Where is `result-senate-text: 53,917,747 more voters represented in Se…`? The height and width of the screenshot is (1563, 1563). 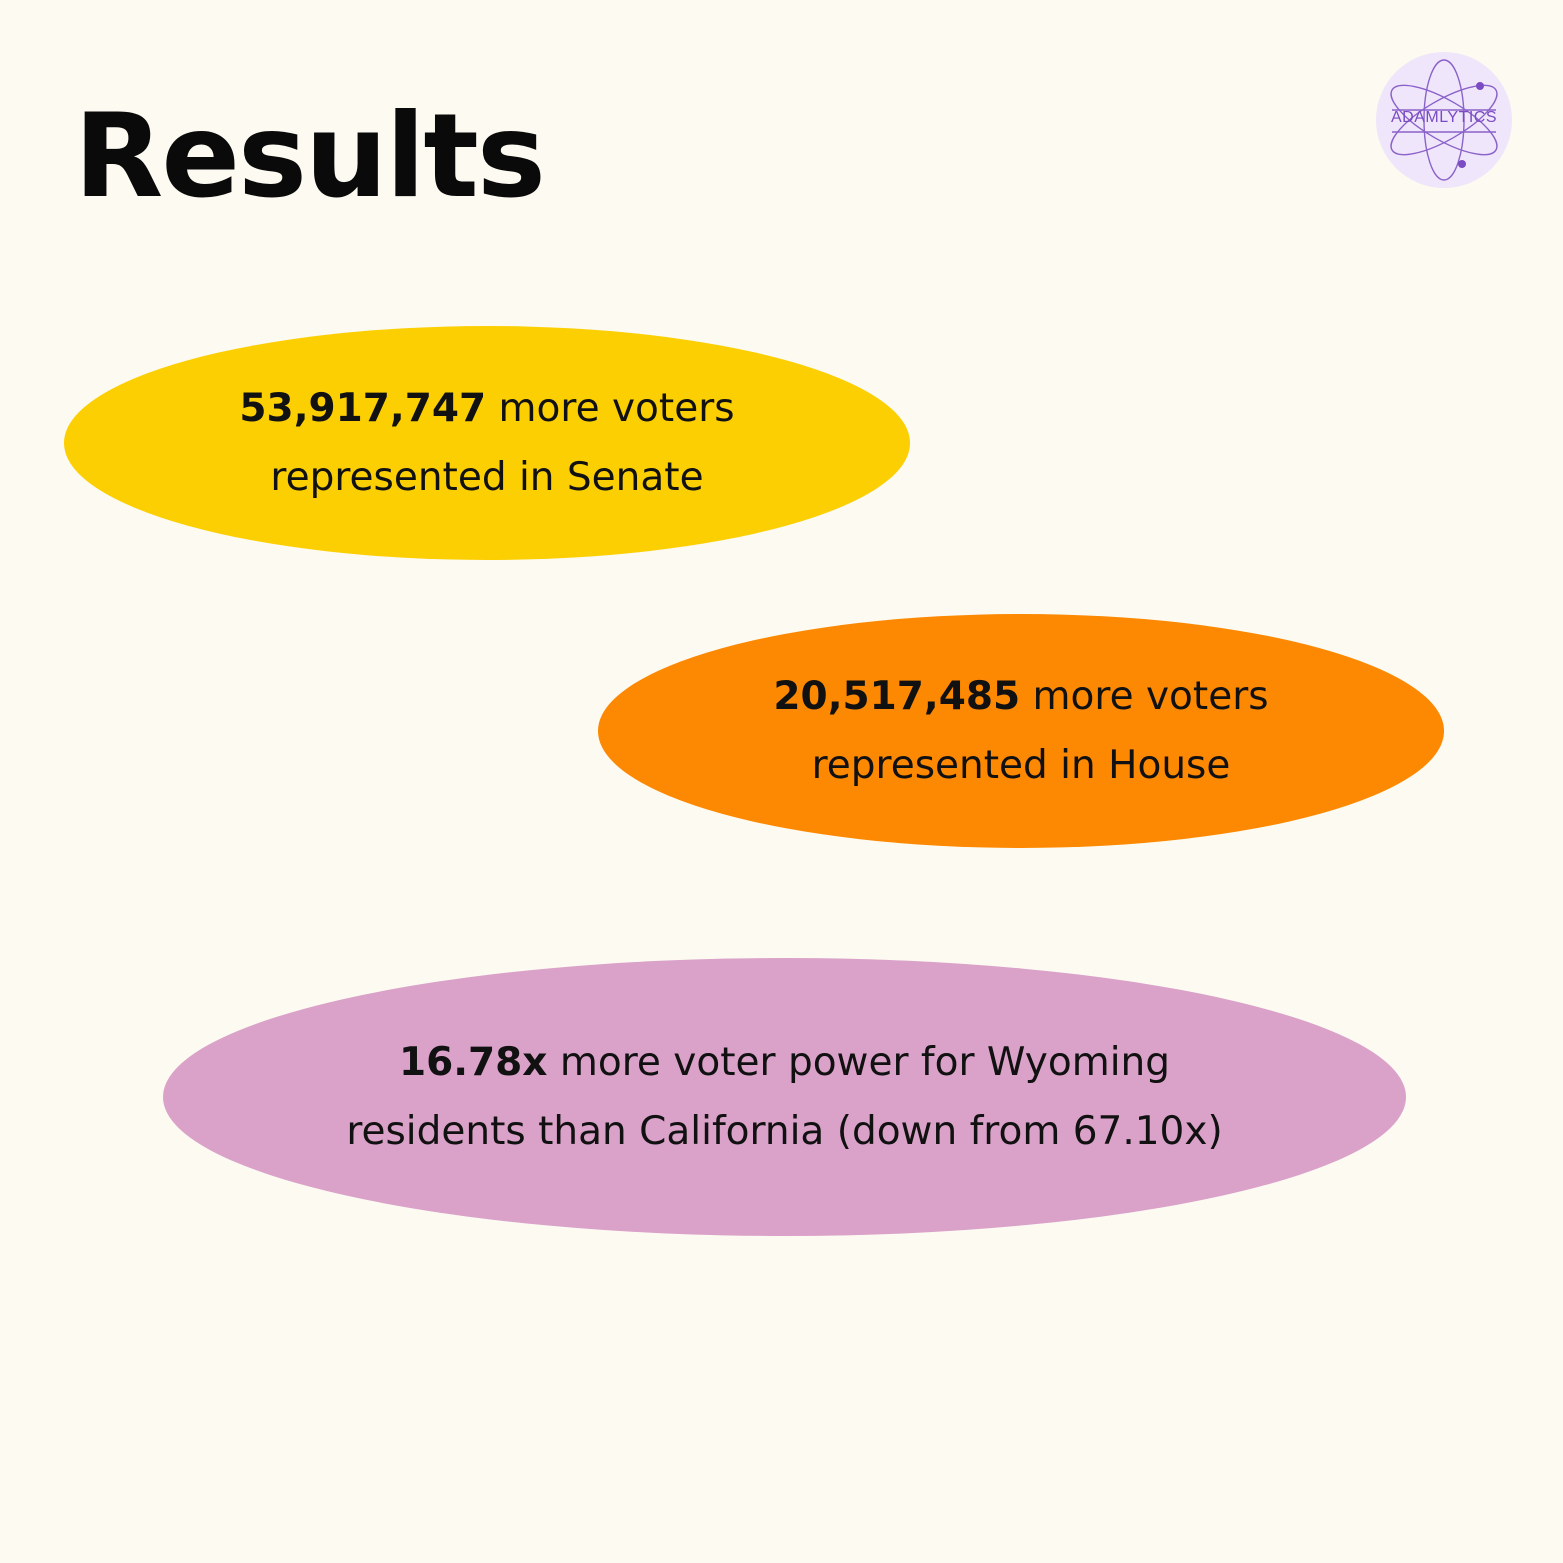 result-senate-text: 53,917,747 more voters represented in Se… is located at coordinates (486, 443).